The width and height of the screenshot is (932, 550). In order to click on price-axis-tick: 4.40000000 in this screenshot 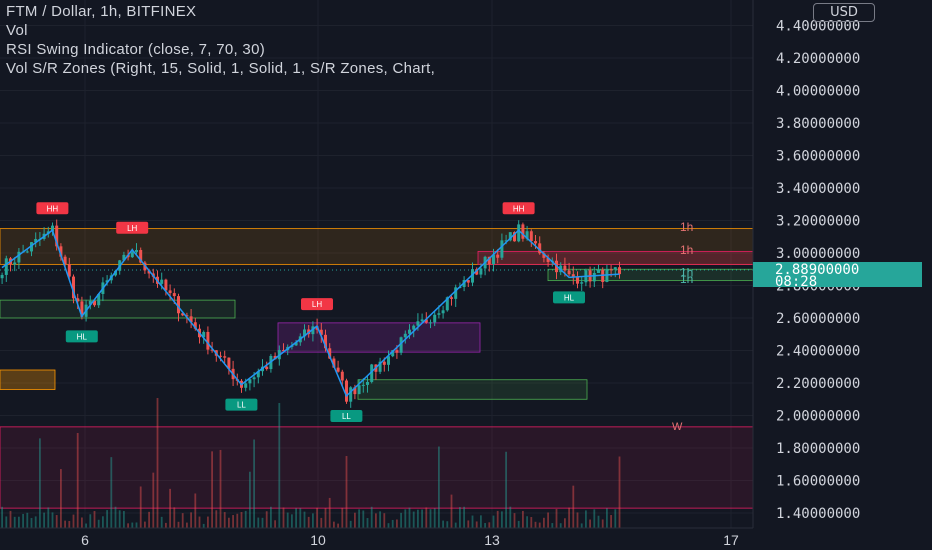, I will do `click(818, 27)`.